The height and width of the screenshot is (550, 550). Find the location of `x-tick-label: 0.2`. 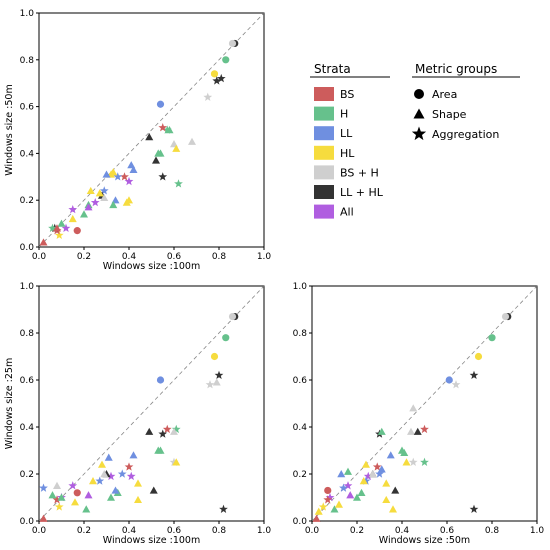

x-tick-label: 0.2 is located at coordinates (84, 531).